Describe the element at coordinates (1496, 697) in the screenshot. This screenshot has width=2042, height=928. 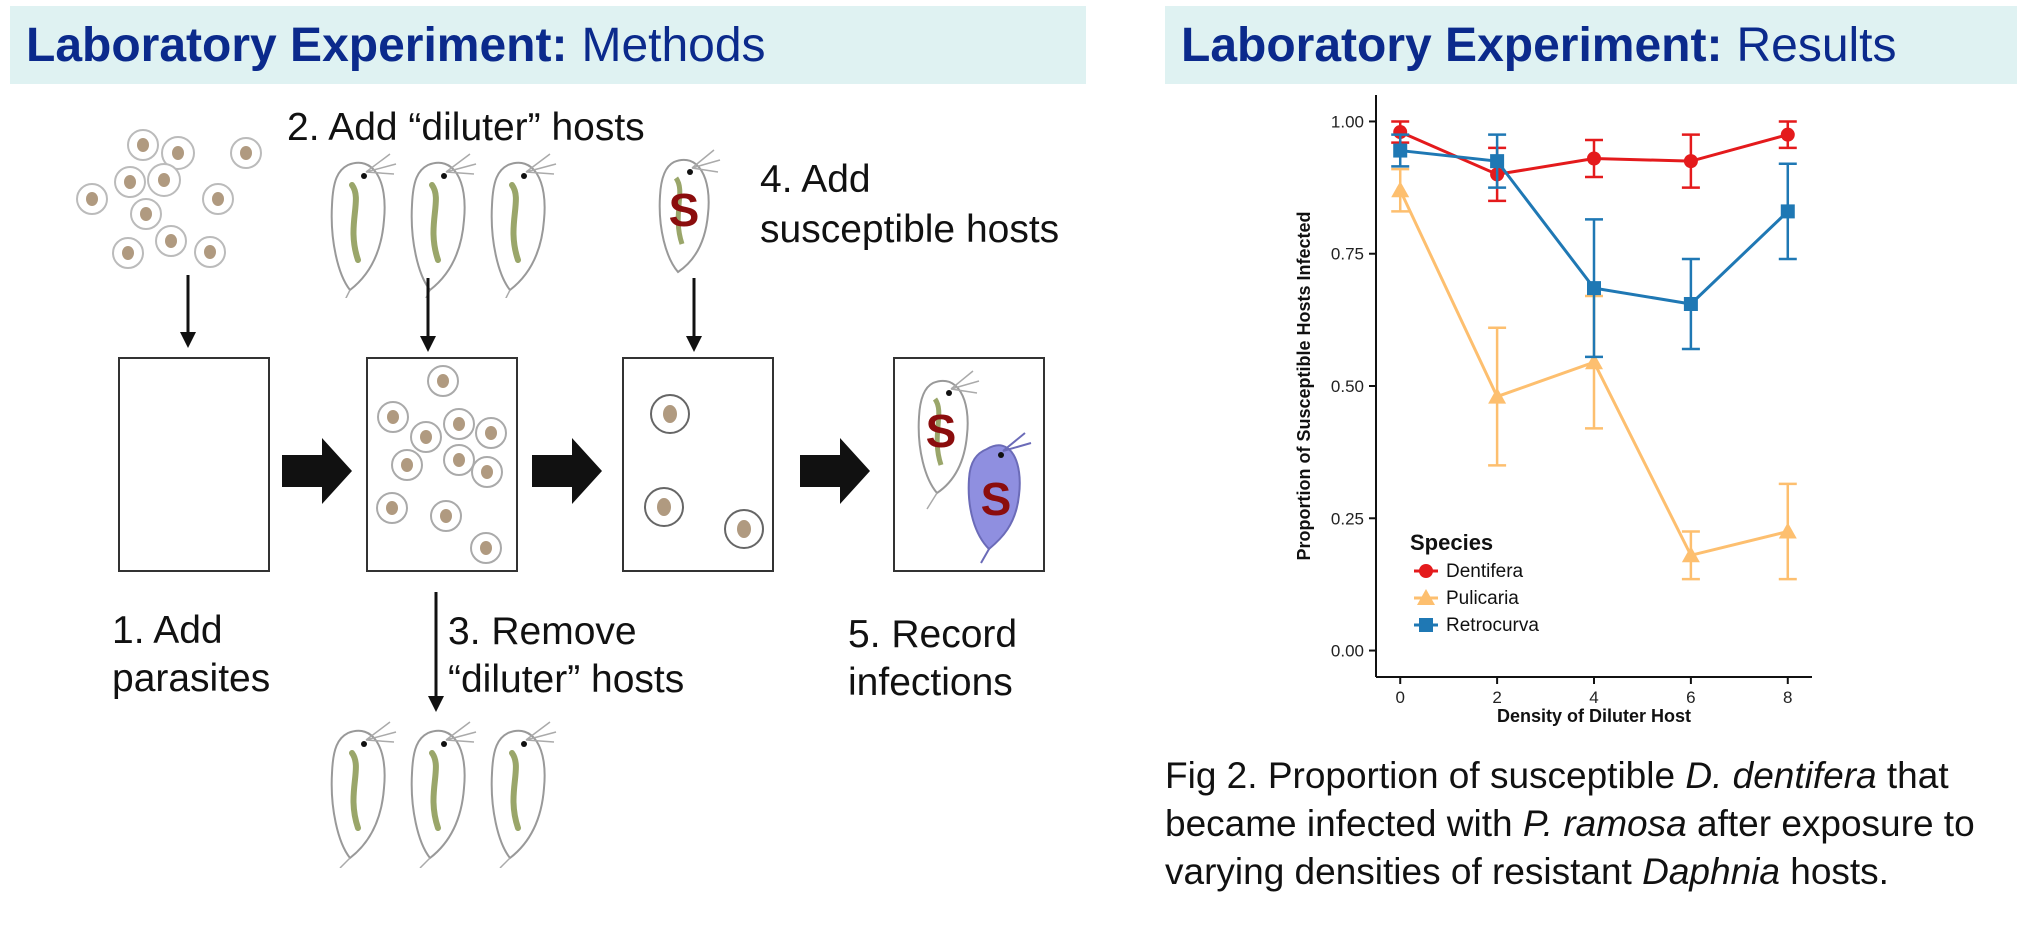
I see `x-tick-label: 2` at that location.